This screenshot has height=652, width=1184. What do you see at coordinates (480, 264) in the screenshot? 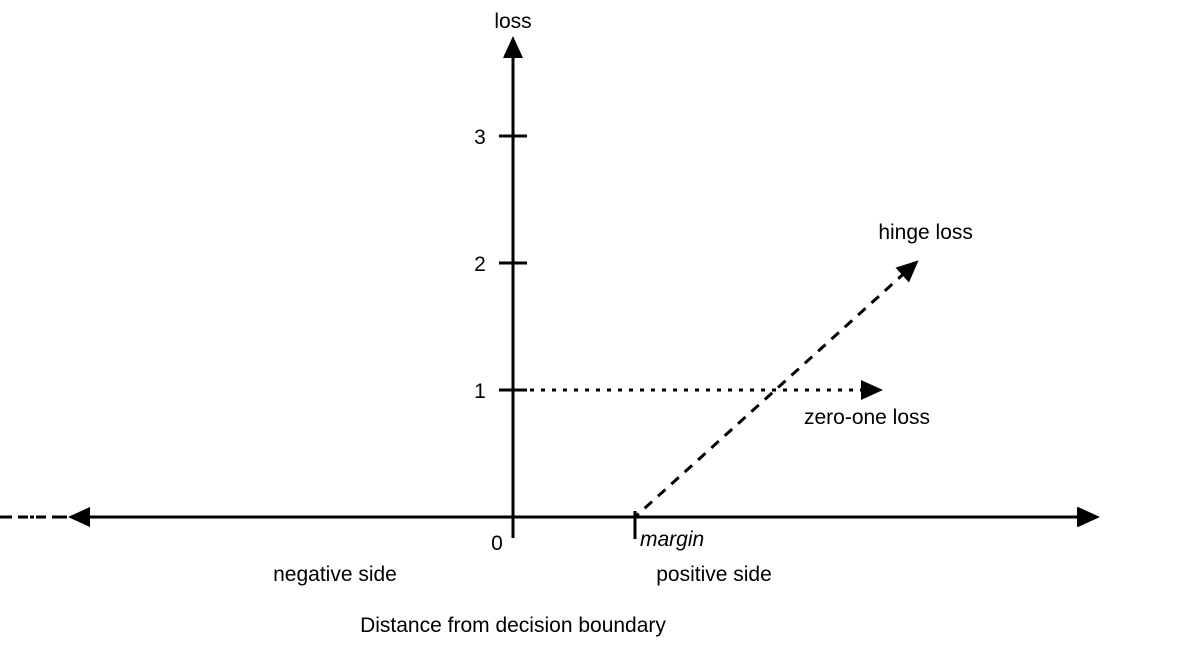
I see `y-tick-label-2: 2` at bounding box center [480, 264].